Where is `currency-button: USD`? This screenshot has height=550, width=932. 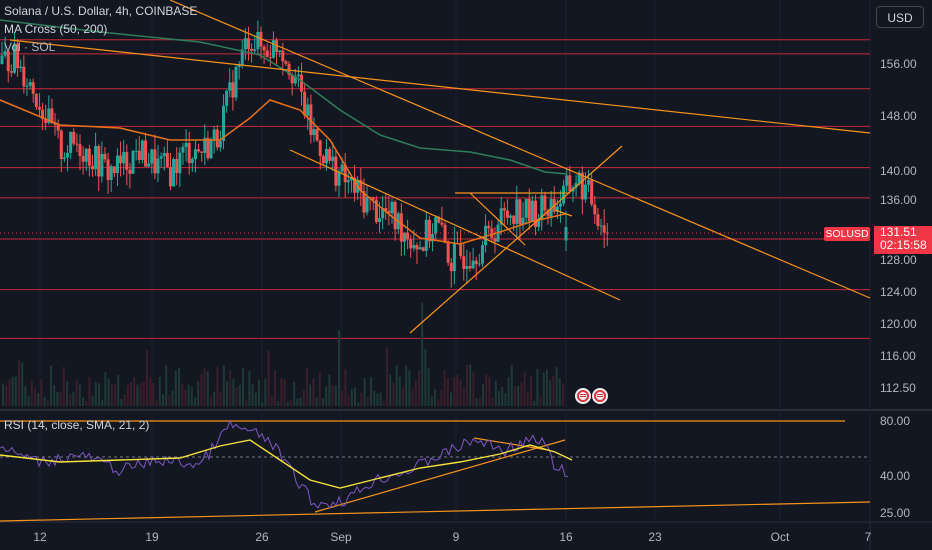
currency-button: USD is located at coordinates (900, 17).